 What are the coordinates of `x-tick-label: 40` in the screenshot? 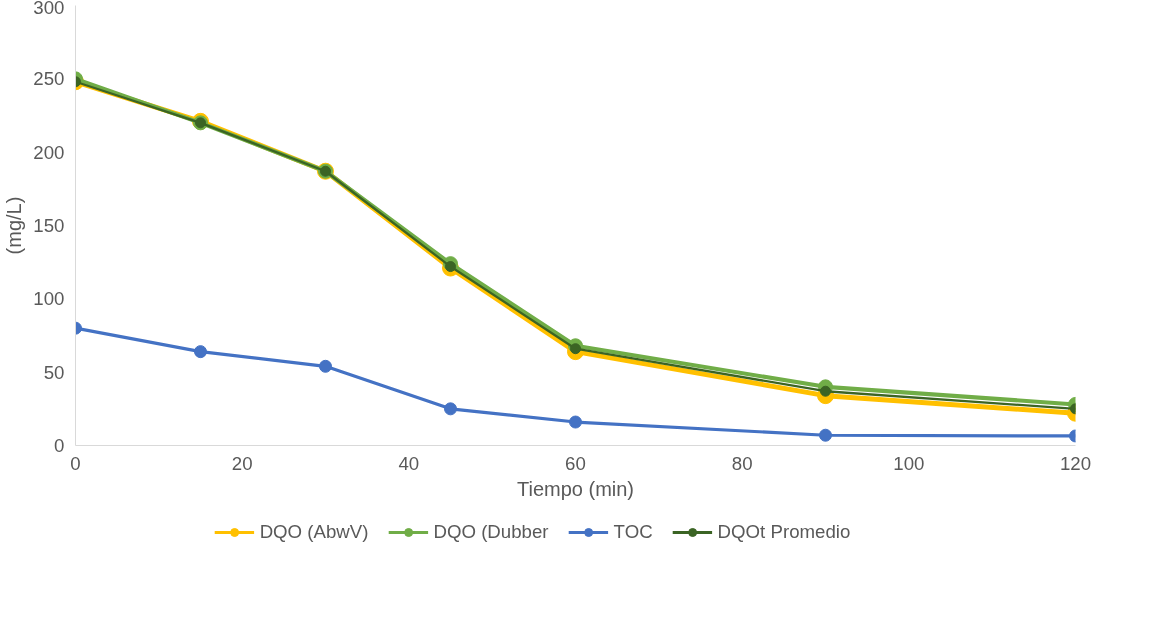 It's located at (409, 463).